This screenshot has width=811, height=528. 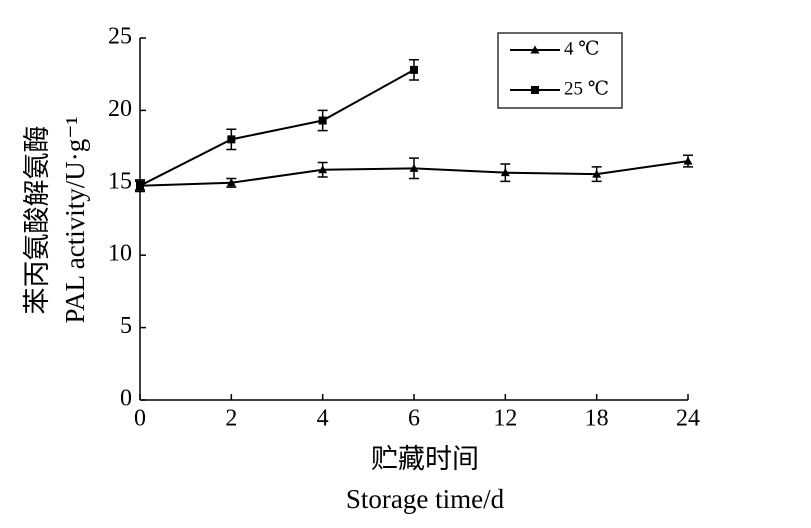 I want to click on y-tick-label: 25, so click(x=120, y=37).